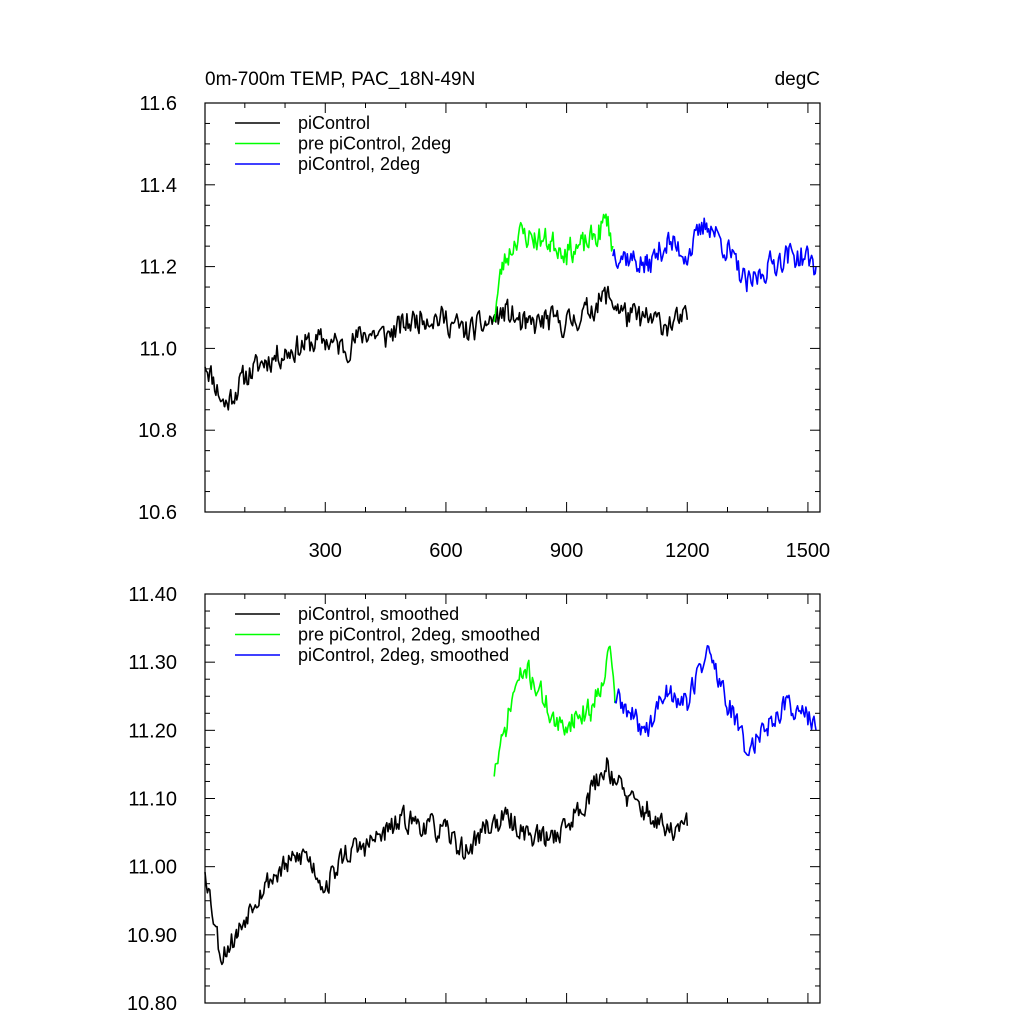 The width and height of the screenshot is (1024, 1029). What do you see at coordinates (808, 551) in the screenshot?
I see `x-tick-label: 1500` at bounding box center [808, 551].